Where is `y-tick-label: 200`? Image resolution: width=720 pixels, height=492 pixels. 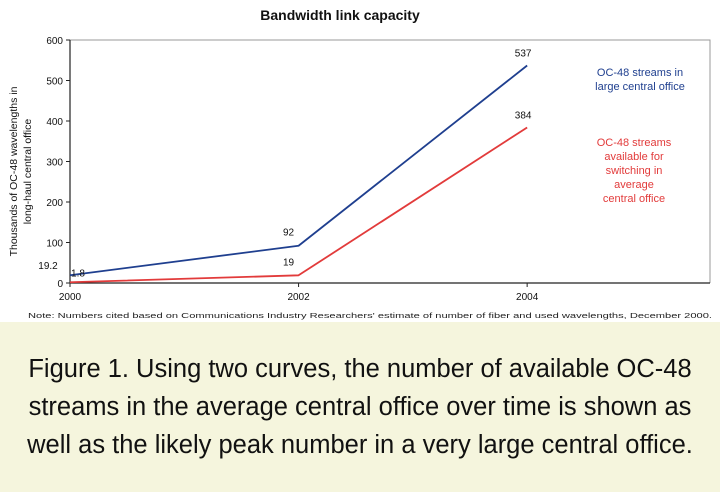
y-tick-label: 200 is located at coordinates (54, 203).